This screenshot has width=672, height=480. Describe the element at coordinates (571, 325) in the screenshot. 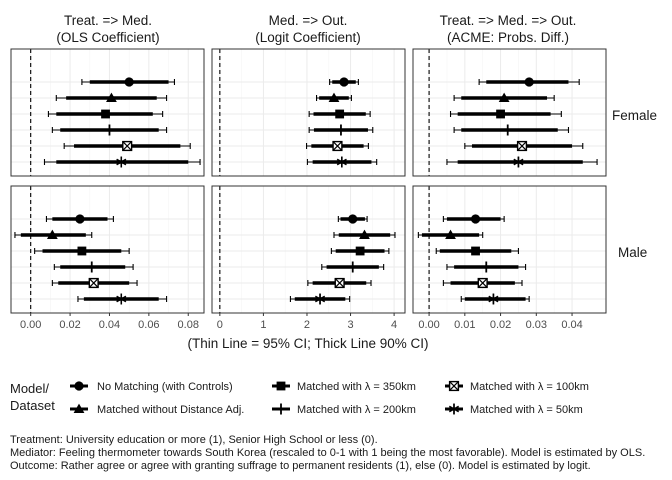

I see `x-tick-label: 0.04` at that location.